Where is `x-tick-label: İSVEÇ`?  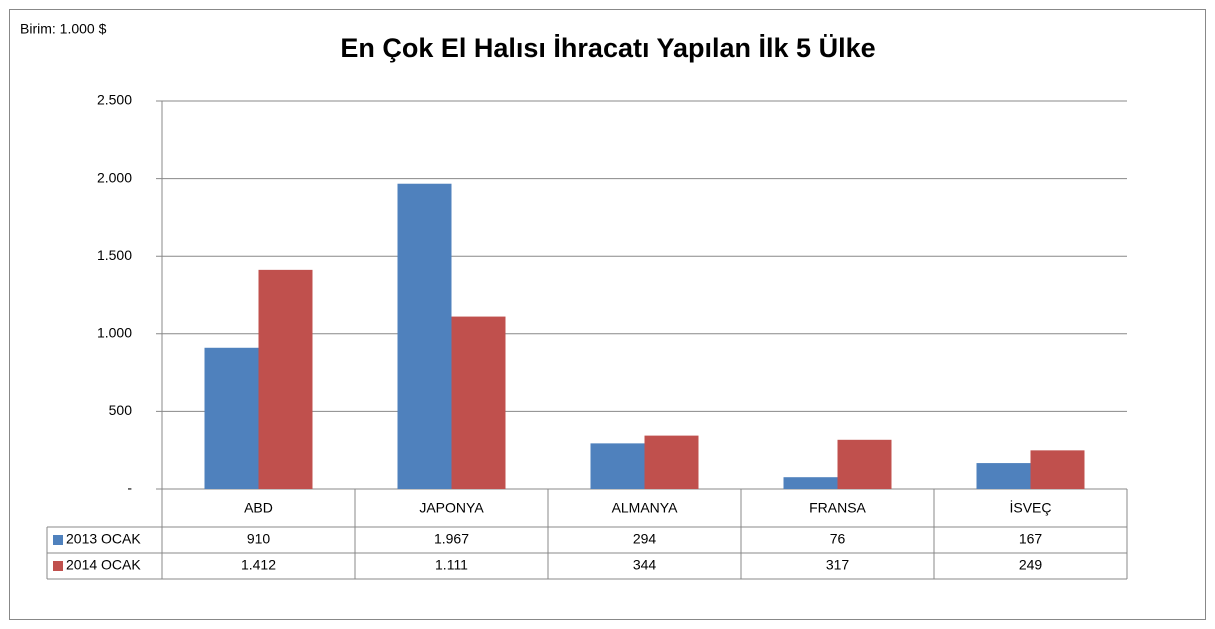 x-tick-label: İSVEÇ is located at coordinates (1030, 507).